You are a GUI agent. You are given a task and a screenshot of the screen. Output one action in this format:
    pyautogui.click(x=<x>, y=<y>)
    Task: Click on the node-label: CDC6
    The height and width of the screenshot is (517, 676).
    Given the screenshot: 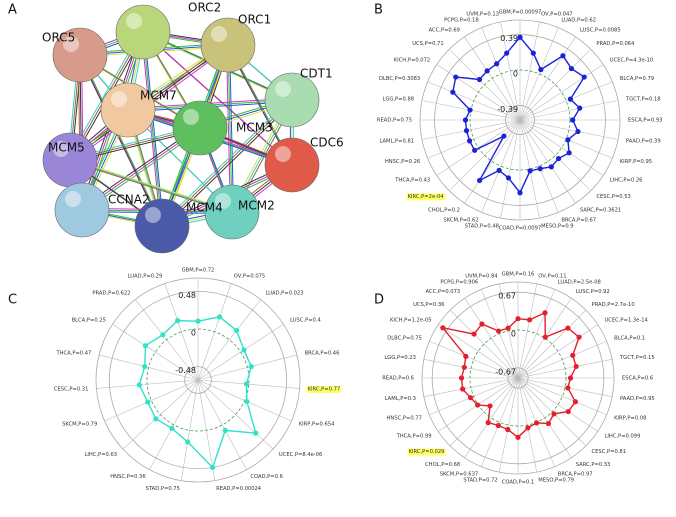 What is the action you would take?
    pyautogui.click(x=327, y=143)
    